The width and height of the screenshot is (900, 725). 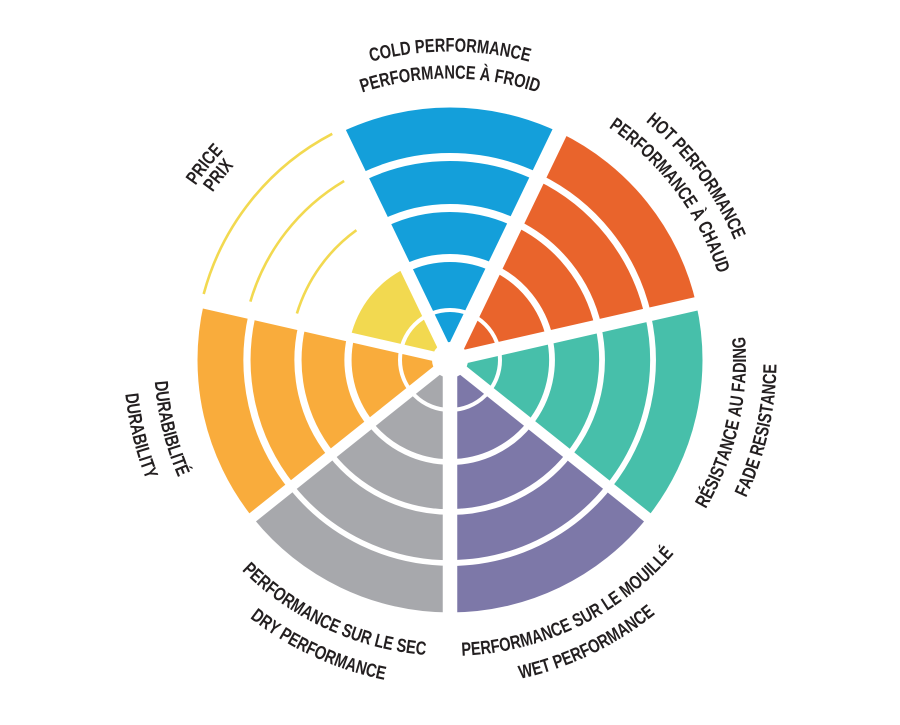 What do you see at coordinates (739, 342) in the screenshot?
I see `svg-text: G` at bounding box center [739, 342].